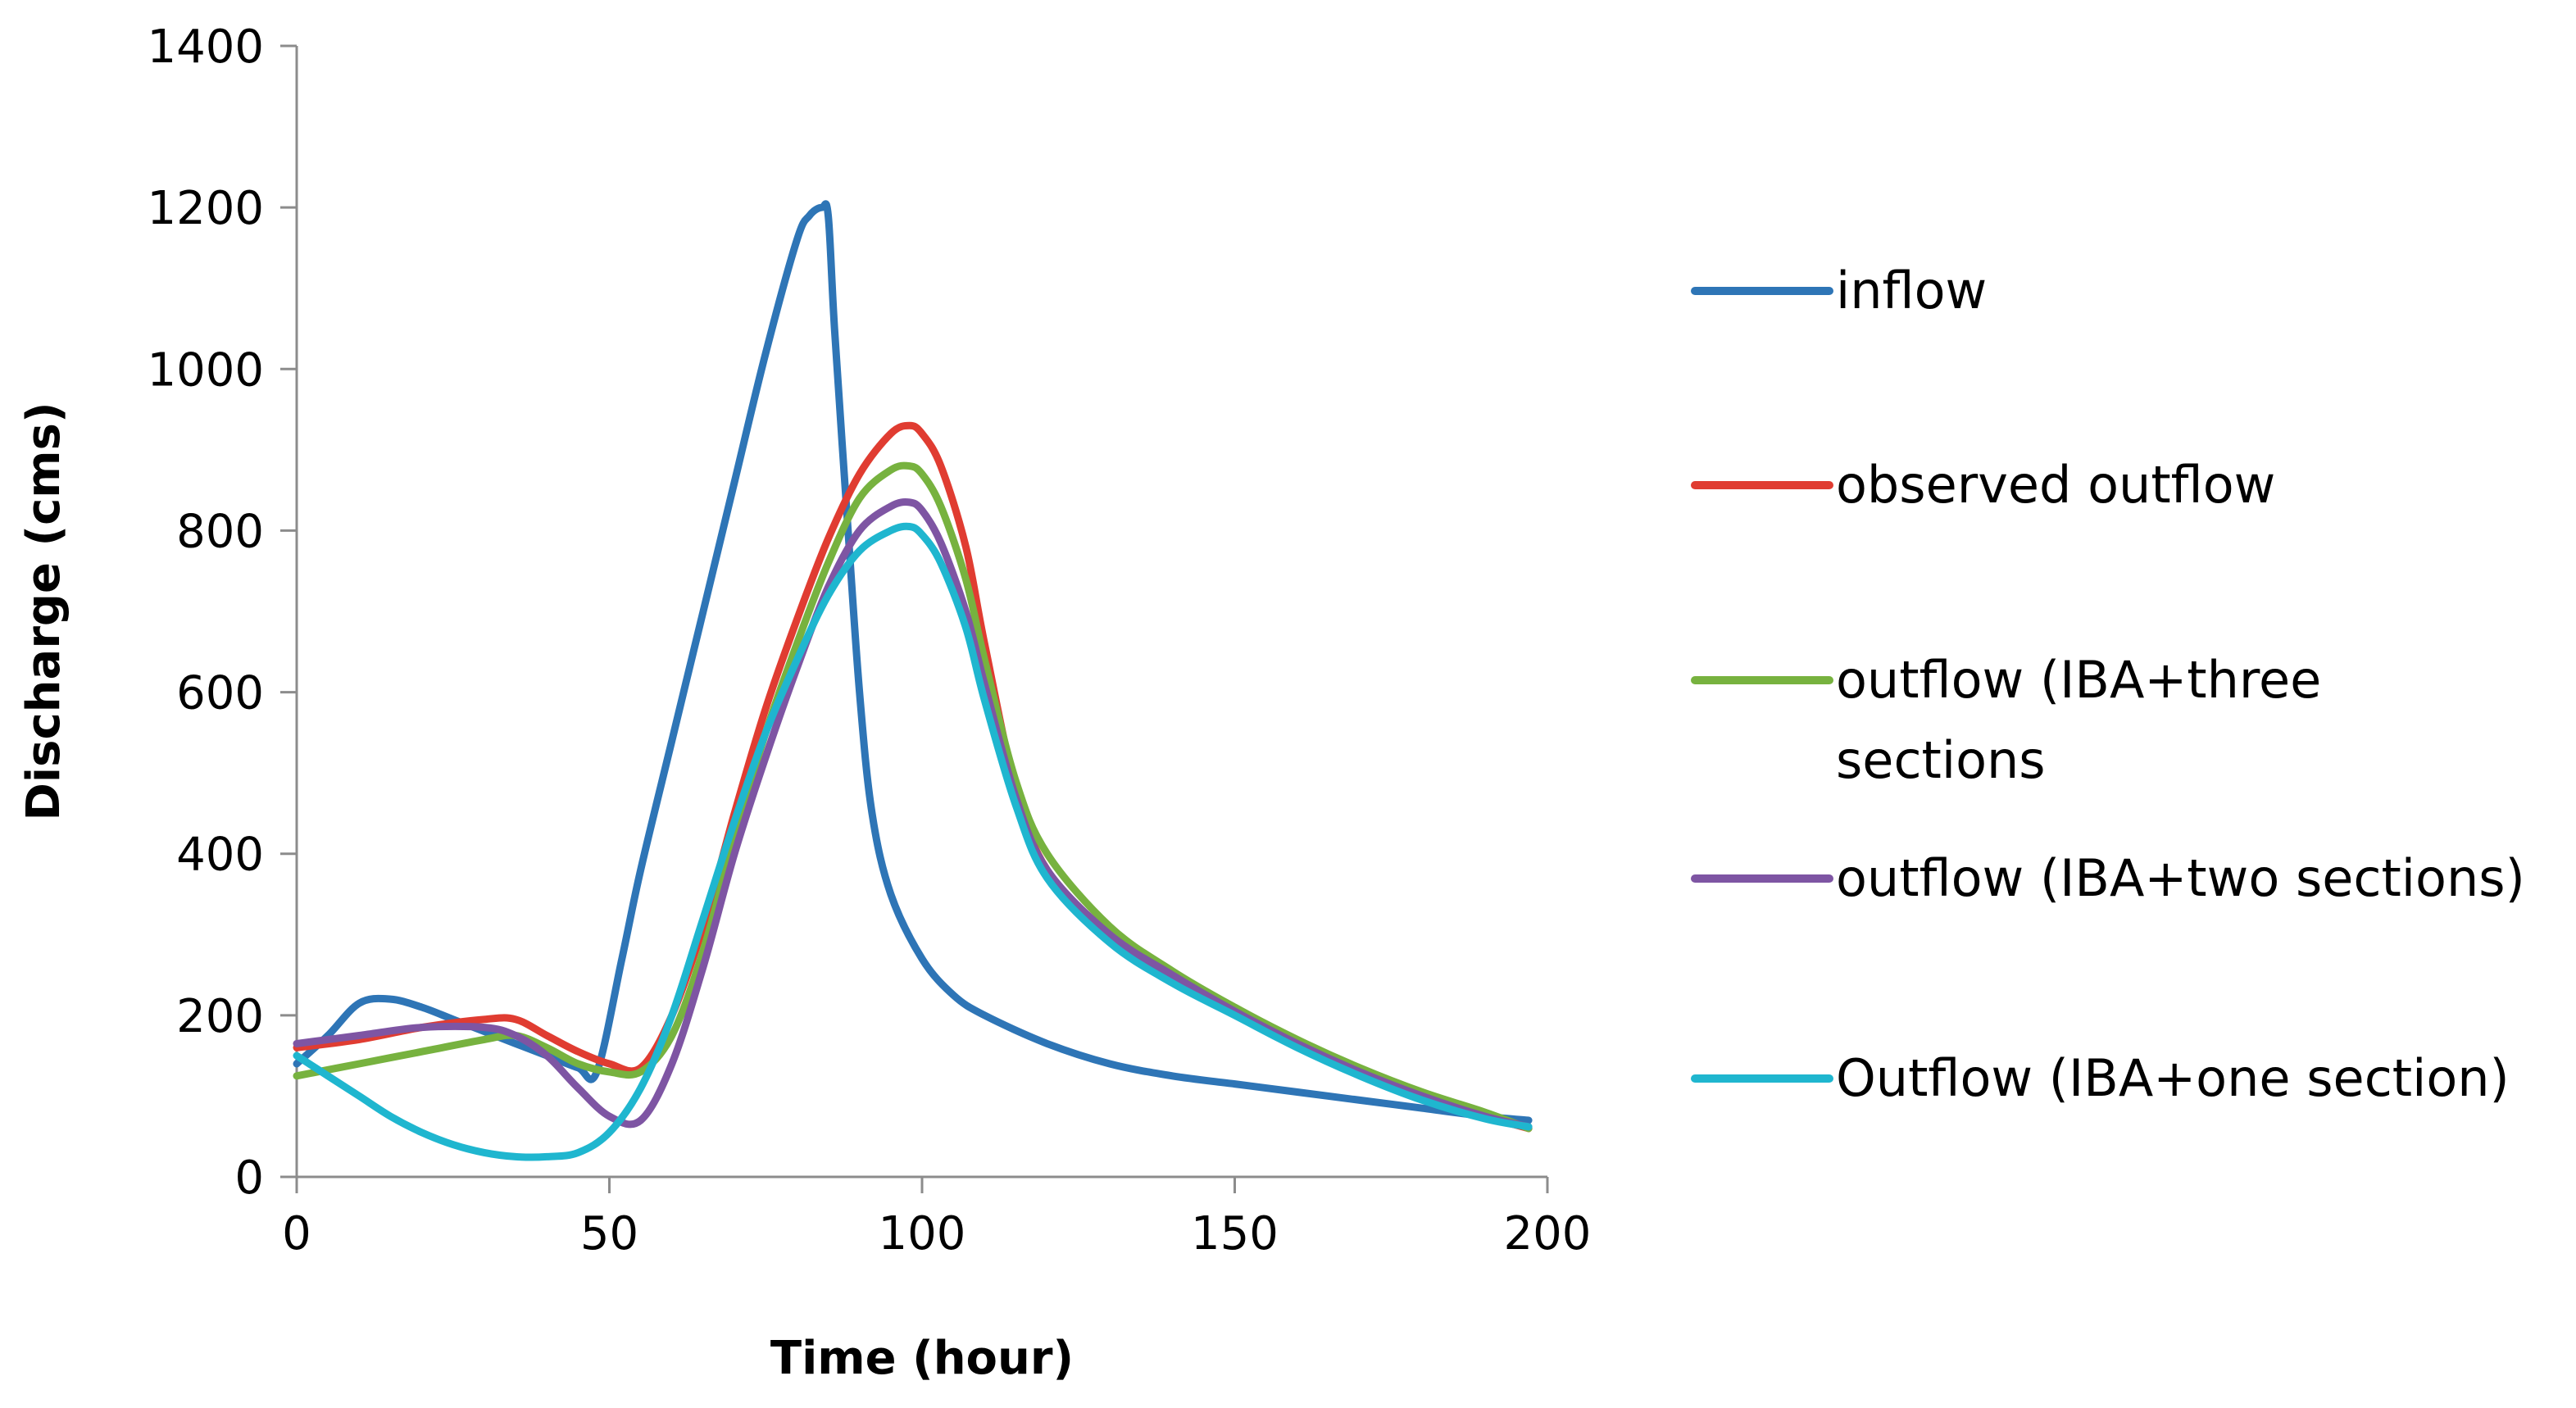  Describe the element at coordinates (2173, 1078) in the screenshot. I see `legend-label: Outflow (IBA+one section)` at that location.